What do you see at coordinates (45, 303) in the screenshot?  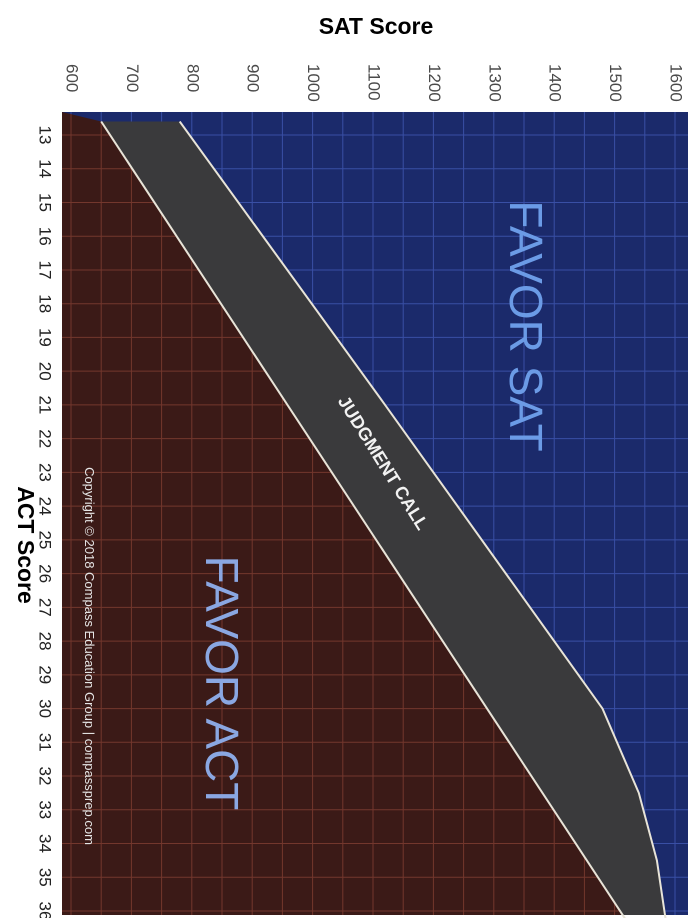 I see `act-tick-label: 18` at bounding box center [45, 303].